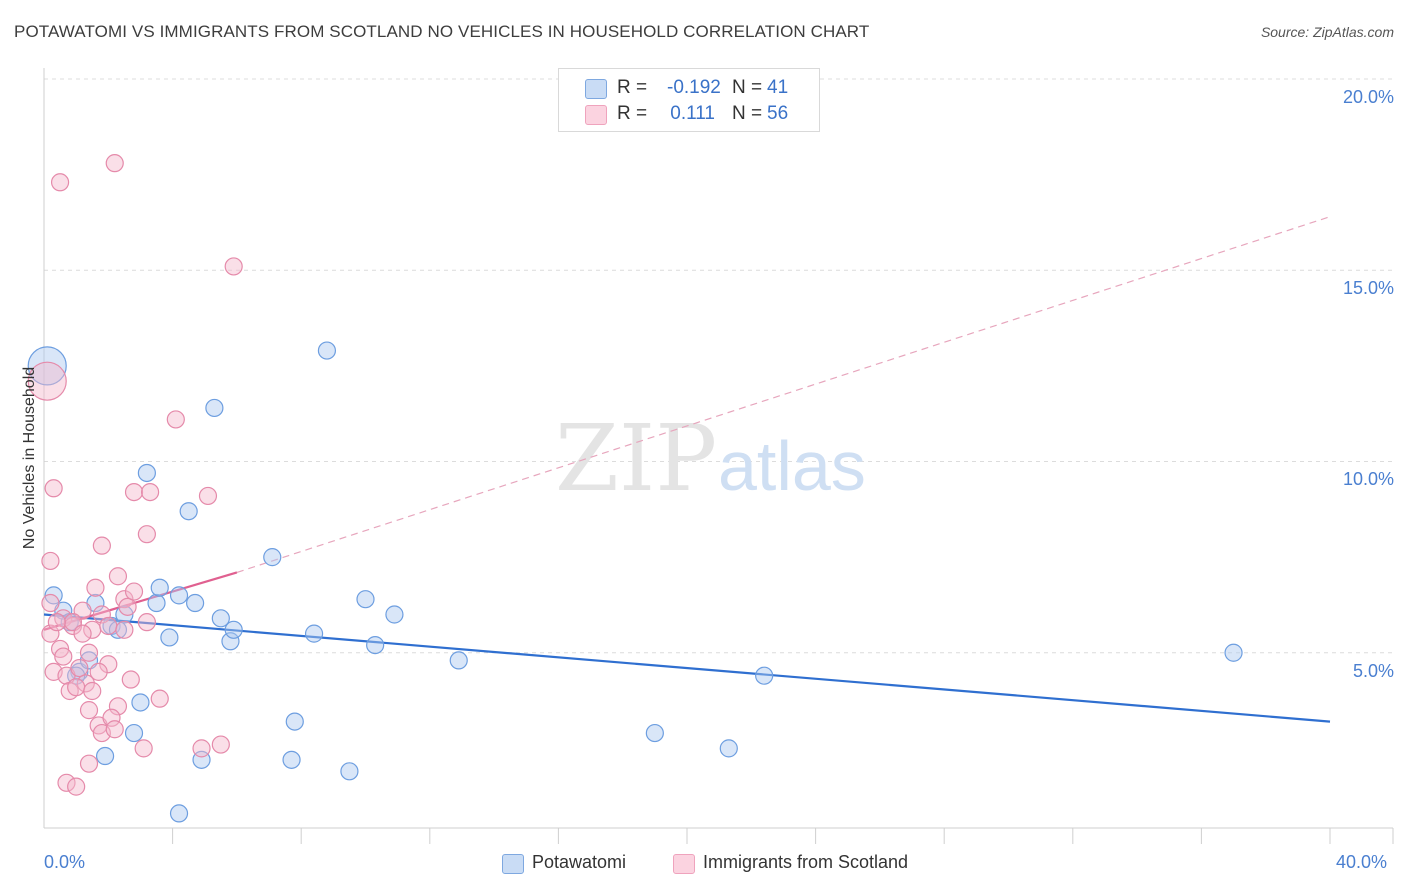  What do you see at coordinates (687, 668) in the screenshot?
I see `potawatomi-trend-line` at bounding box center [687, 668].